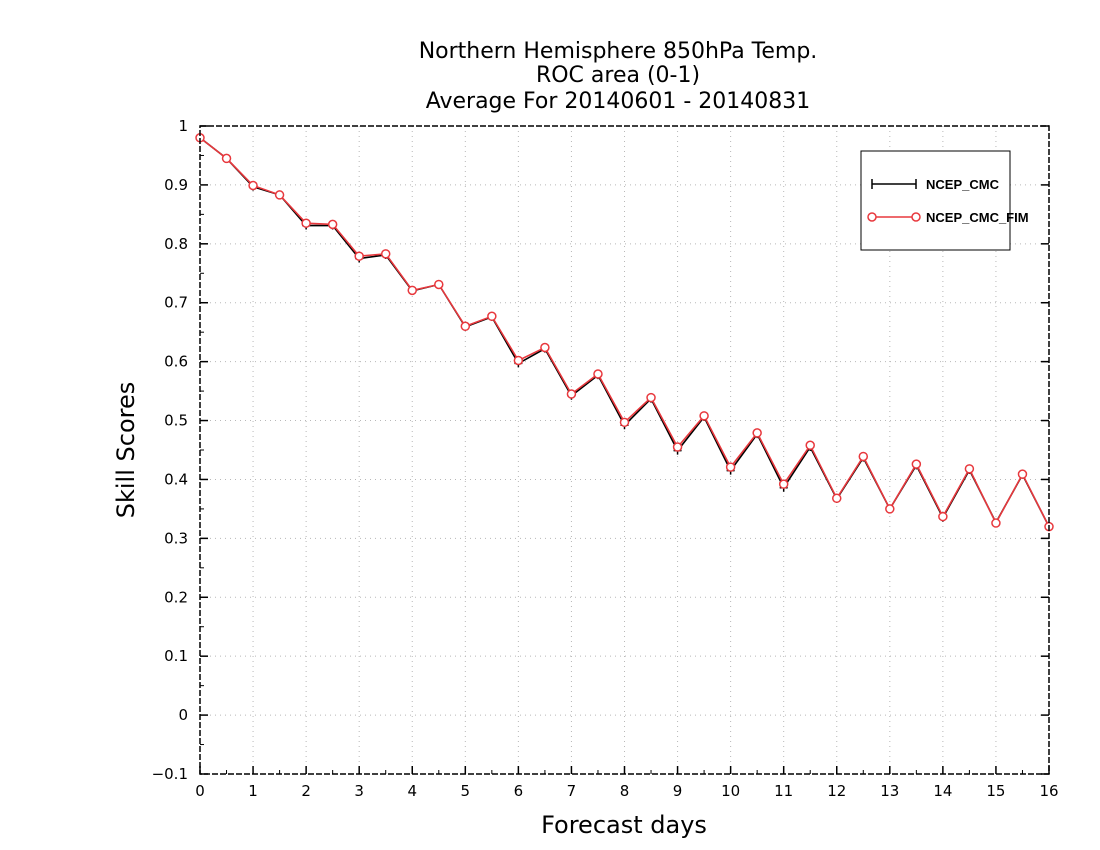  I want to click on x-tick-label: 10, so click(730, 791).